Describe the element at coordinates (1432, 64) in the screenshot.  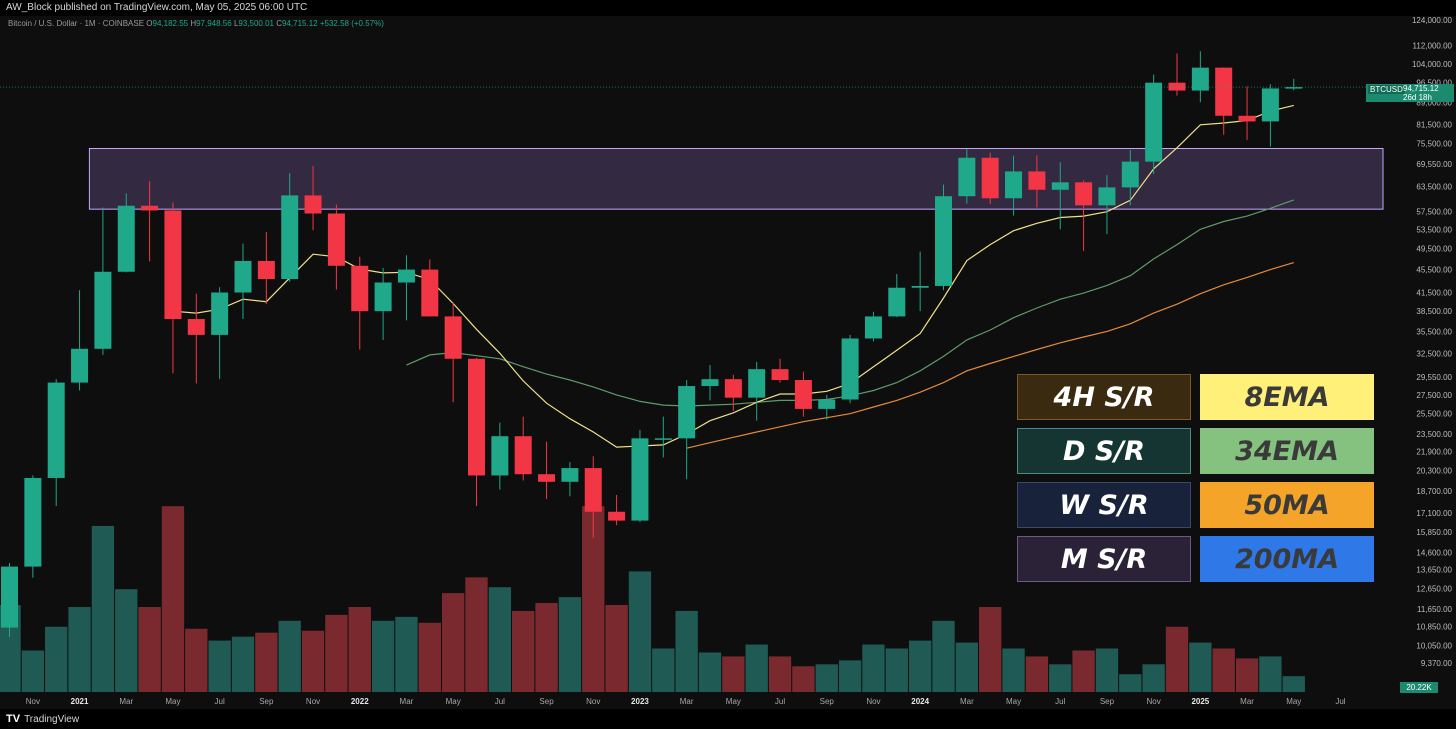
I see `y-tick-label: 104,000.00` at that location.